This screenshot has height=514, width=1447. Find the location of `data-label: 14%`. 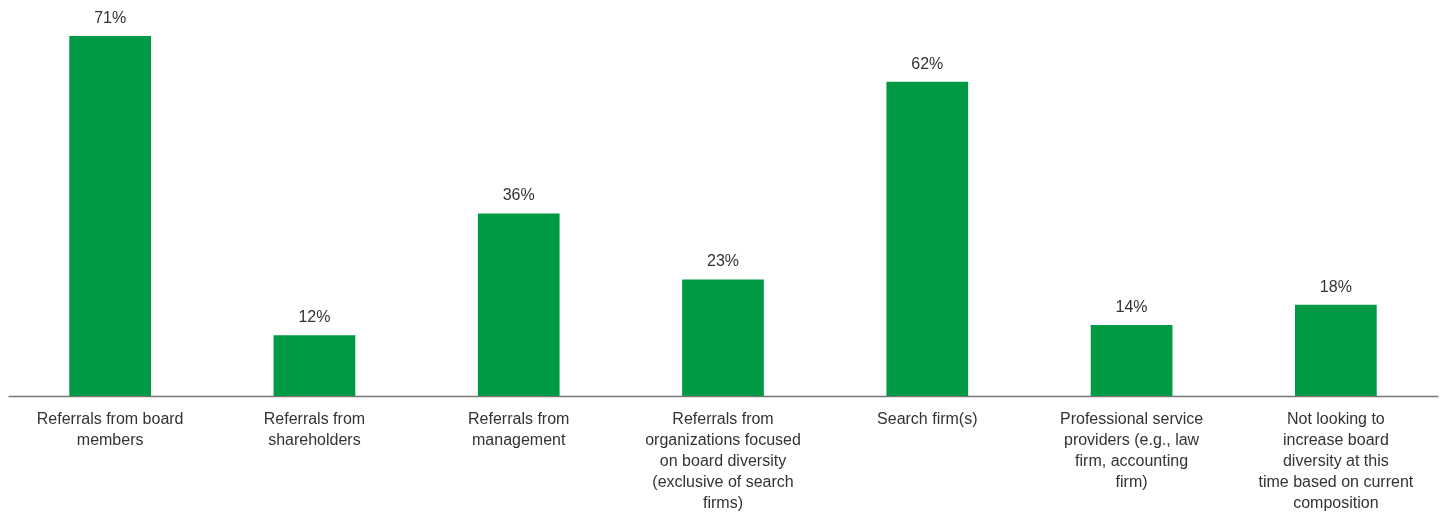

data-label: 14% is located at coordinates (1131, 307).